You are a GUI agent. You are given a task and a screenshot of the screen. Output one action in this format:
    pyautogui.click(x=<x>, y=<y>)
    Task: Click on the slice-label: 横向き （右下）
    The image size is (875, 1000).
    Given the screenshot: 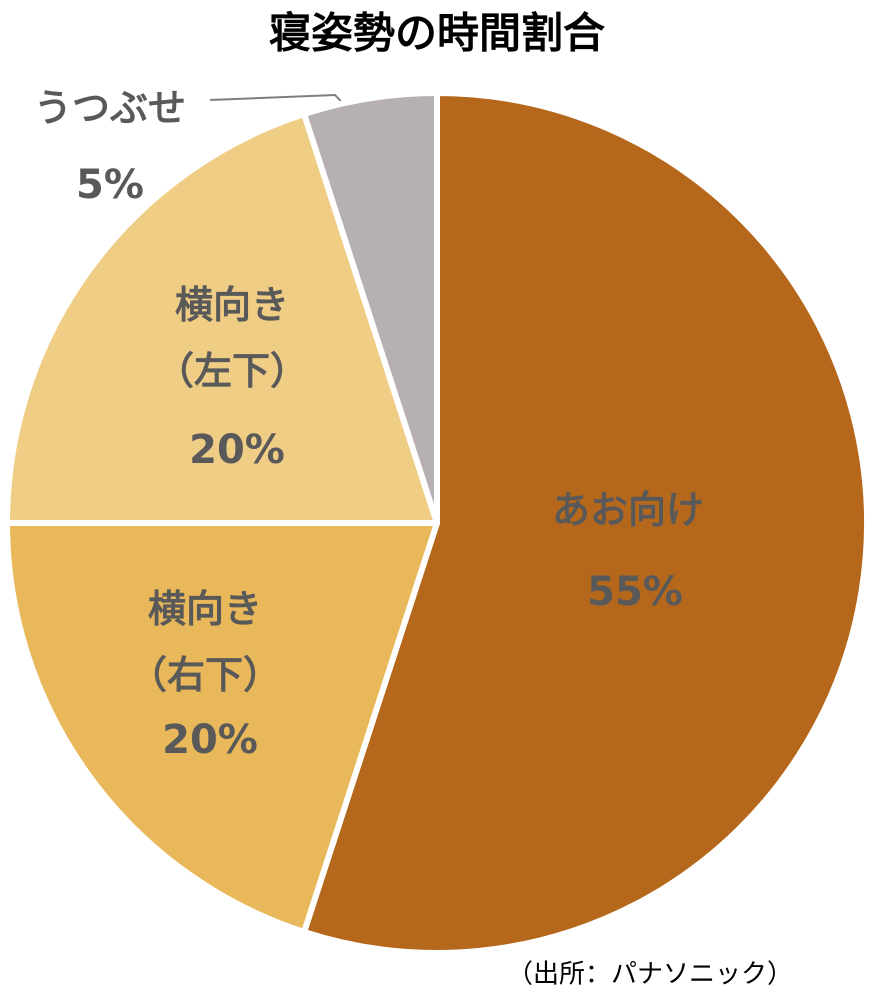 What is the action you would take?
    pyautogui.click(x=205, y=642)
    